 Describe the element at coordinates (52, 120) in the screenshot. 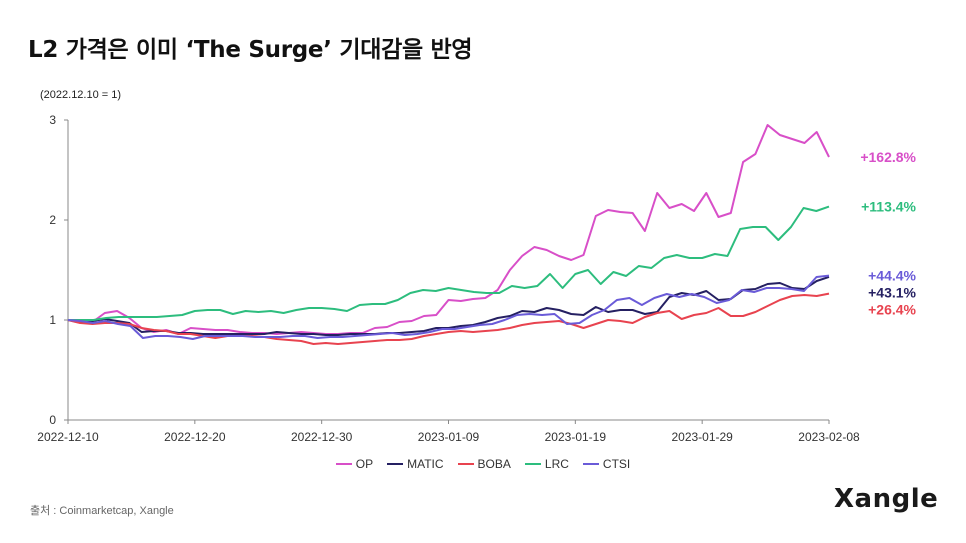

I see `y-tick-label: 3` at that location.